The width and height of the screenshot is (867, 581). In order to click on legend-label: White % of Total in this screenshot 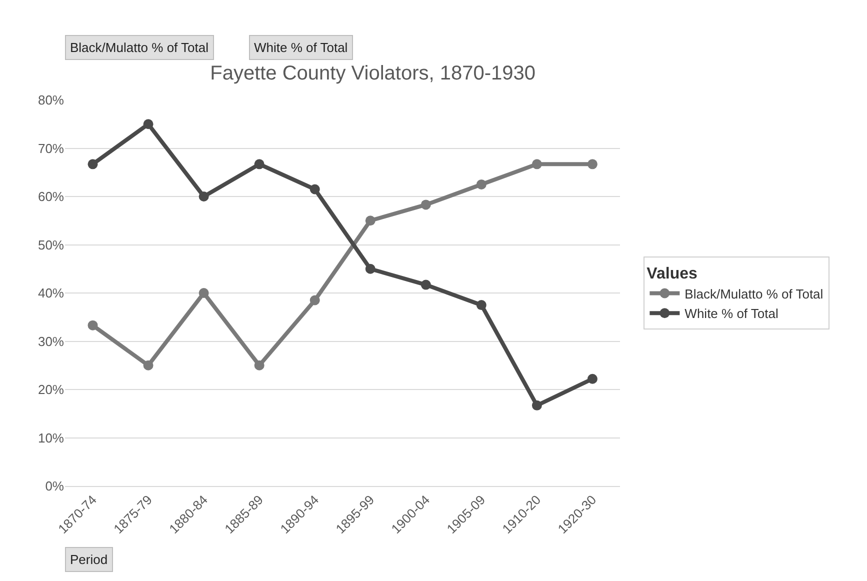, I will do `click(731, 314)`.